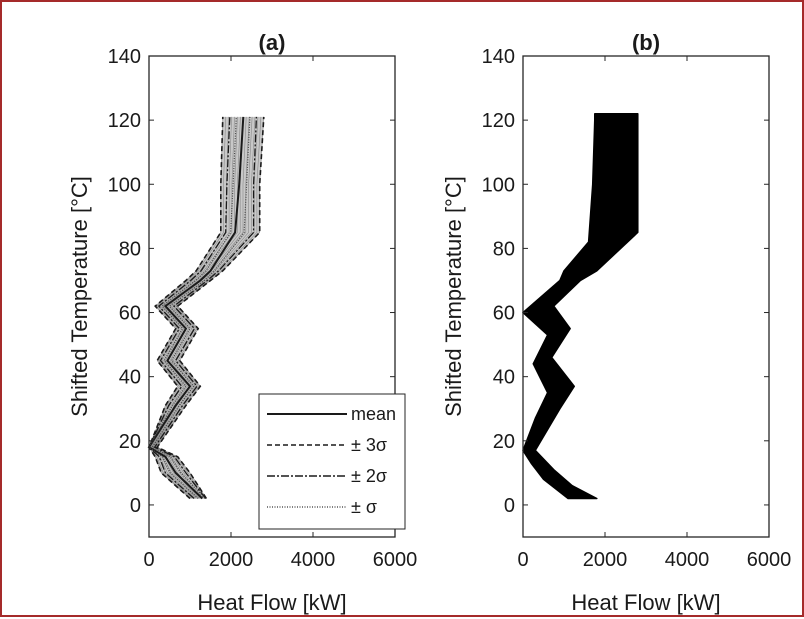 The image size is (804, 619). What do you see at coordinates (373, 414) in the screenshot?
I see `legend-entry-mean: mean` at bounding box center [373, 414].